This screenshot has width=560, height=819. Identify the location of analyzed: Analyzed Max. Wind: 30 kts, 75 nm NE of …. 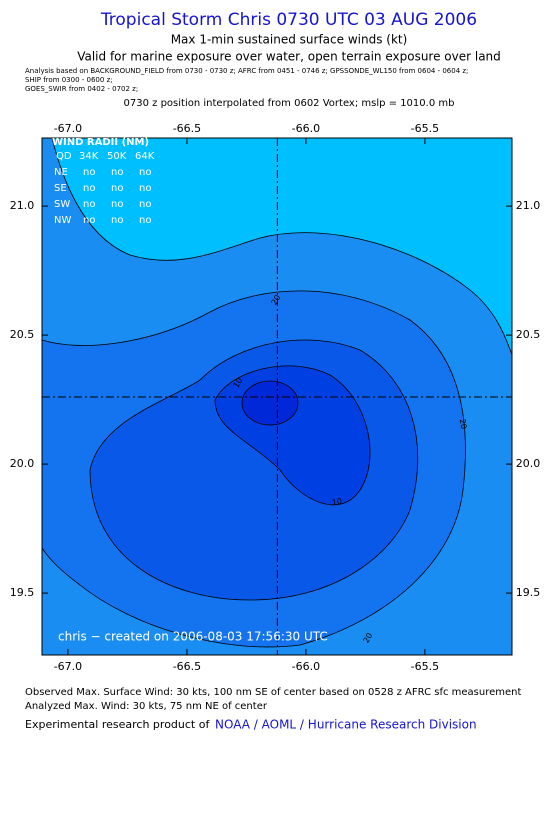
(146, 706).